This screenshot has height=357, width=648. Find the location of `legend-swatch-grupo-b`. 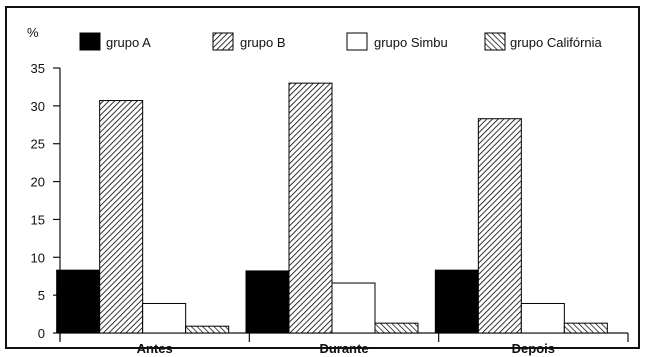

legend-swatch-grupo-b is located at coordinates (223, 41).